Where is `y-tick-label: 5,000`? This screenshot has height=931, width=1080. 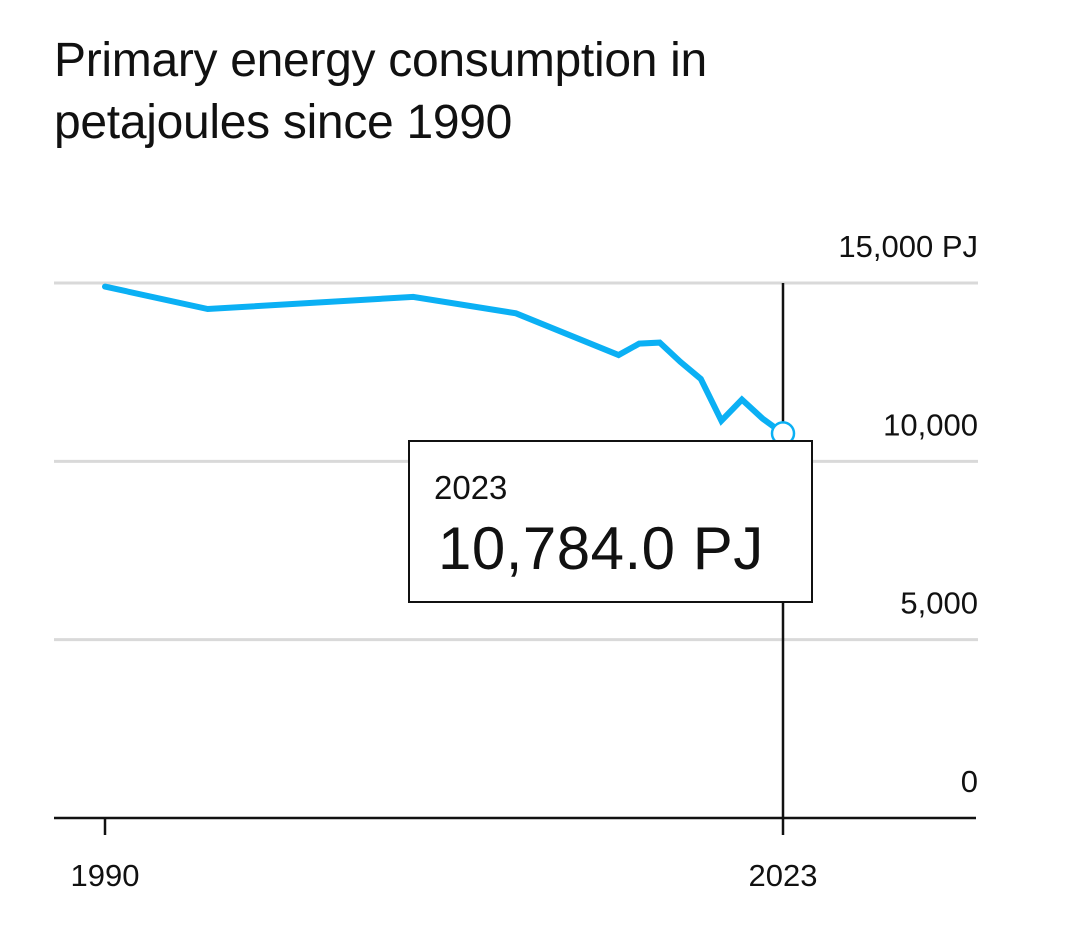
y-tick-label: 5,000 is located at coordinates (939, 603).